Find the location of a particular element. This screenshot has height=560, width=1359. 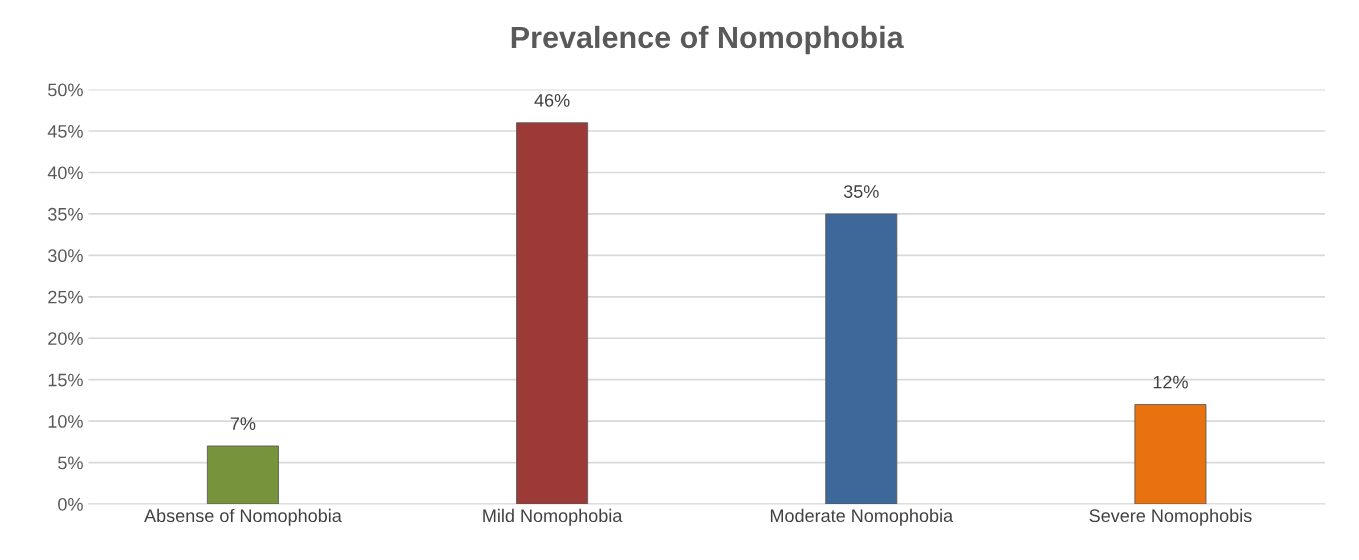

chart-title: Prevalence of Nomophobia is located at coordinates (707, 40).